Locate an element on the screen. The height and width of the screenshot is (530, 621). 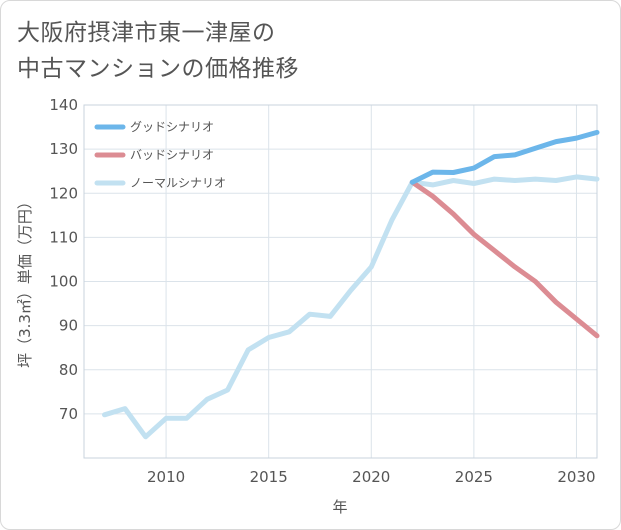
title-line-2: 中古マンションの価格推移 is located at coordinates (158, 69).